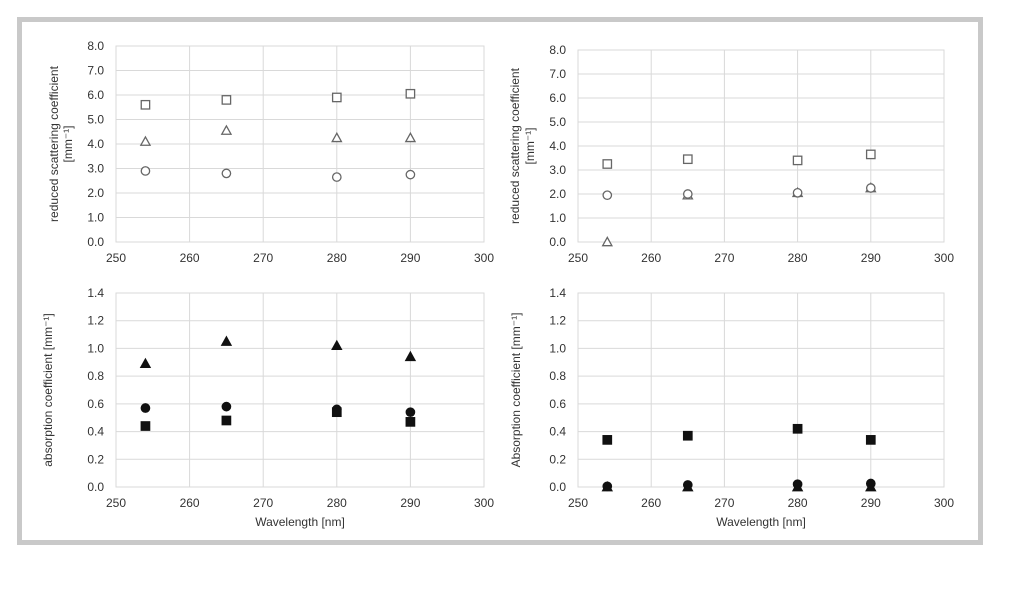  What do you see at coordinates (557, 98) in the screenshot?
I see `y-tick-label: 6.0` at bounding box center [557, 98].